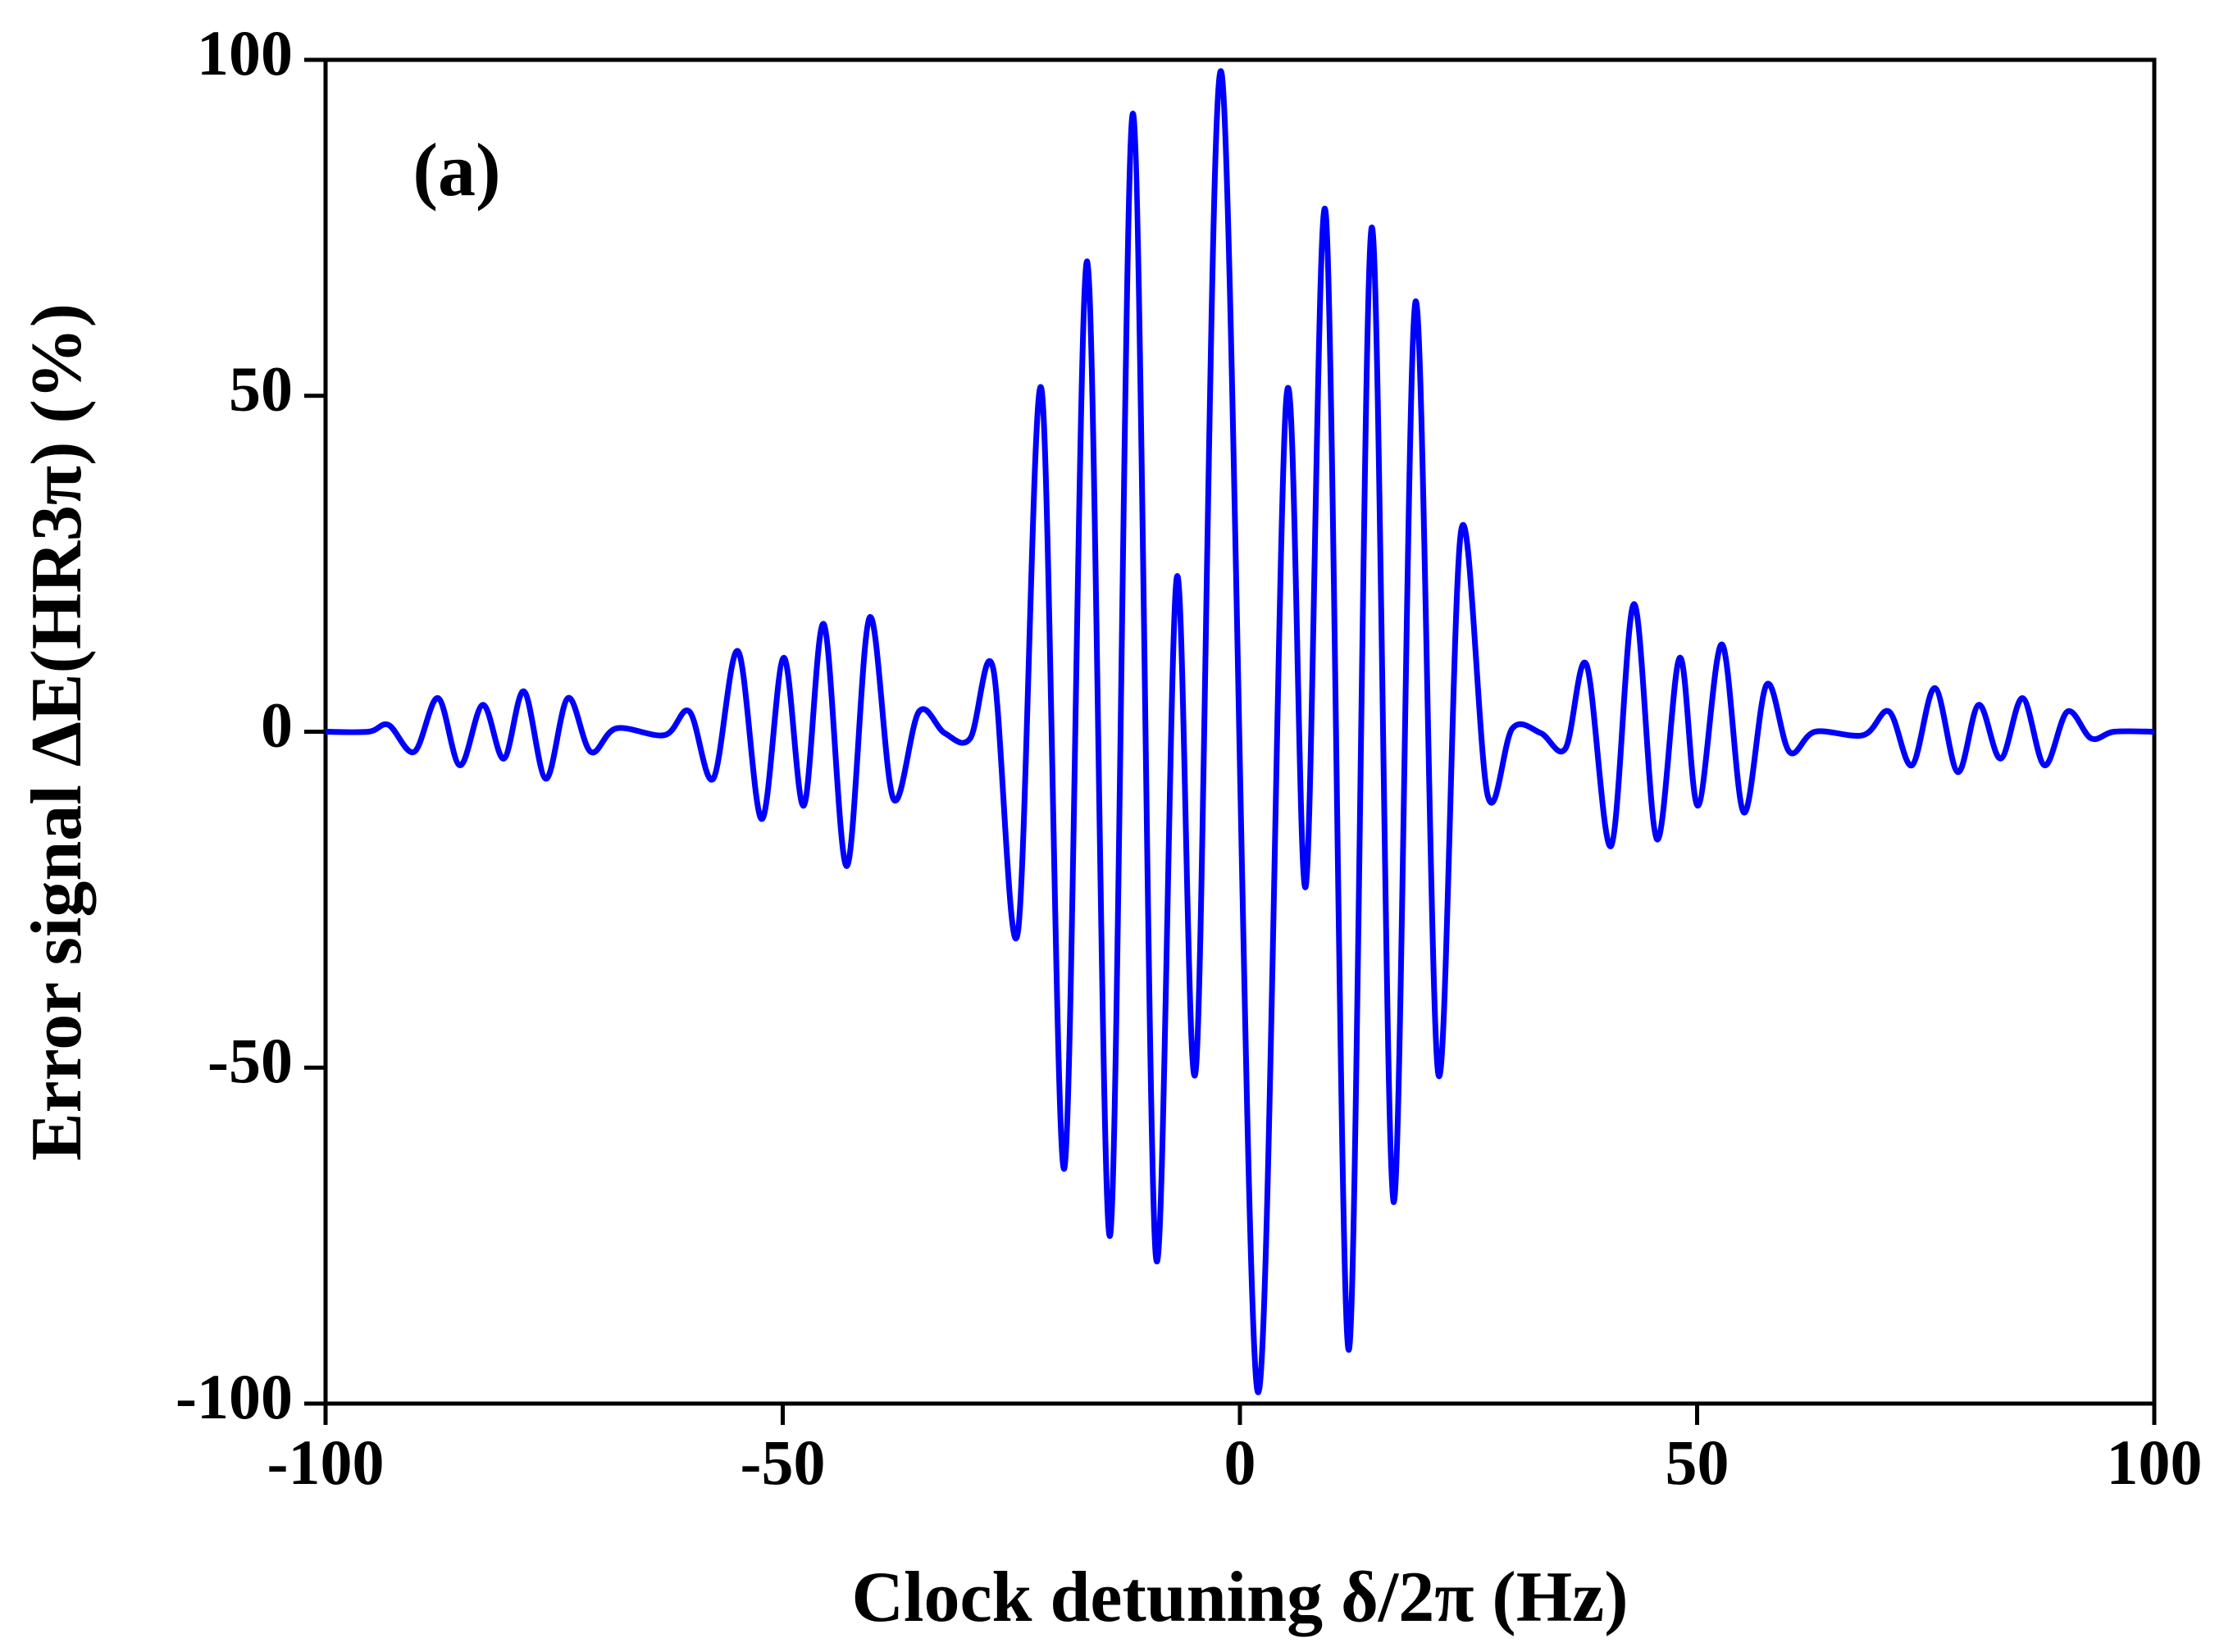 The width and height of the screenshot is (2233, 1652). Describe the element at coordinates (1697, 1462) in the screenshot. I see `x-tick-label: 50` at that location.